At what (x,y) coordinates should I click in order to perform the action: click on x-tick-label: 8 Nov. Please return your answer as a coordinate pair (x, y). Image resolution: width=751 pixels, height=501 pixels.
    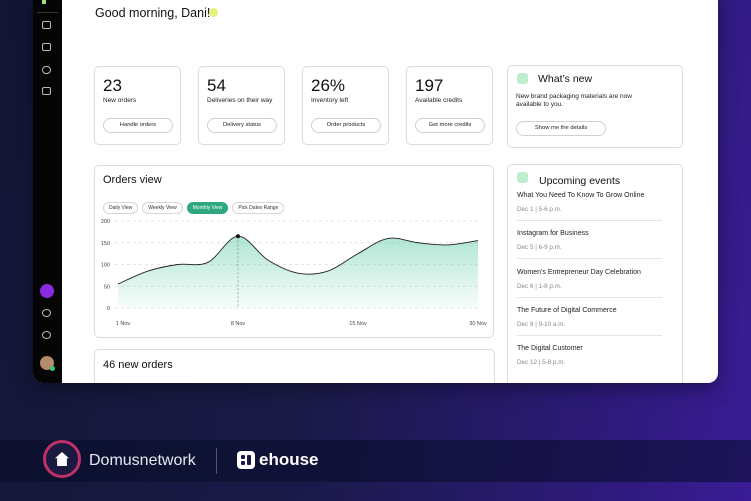
    Looking at the image, I should click on (238, 324).